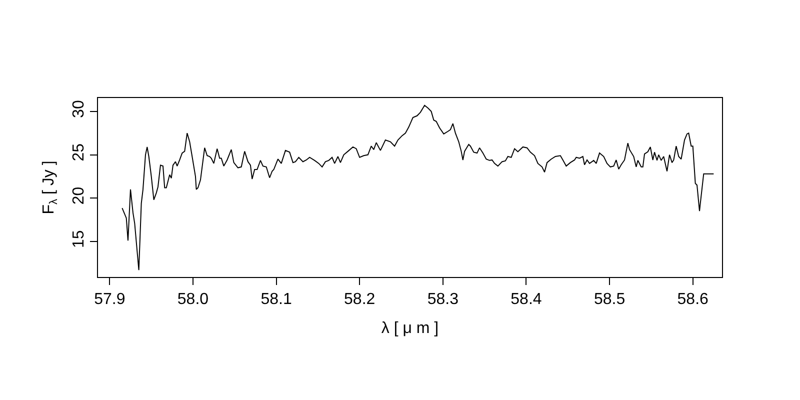 This screenshot has width=800, height=400. What do you see at coordinates (79, 239) in the screenshot?
I see `y-tick-label: 15` at bounding box center [79, 239].